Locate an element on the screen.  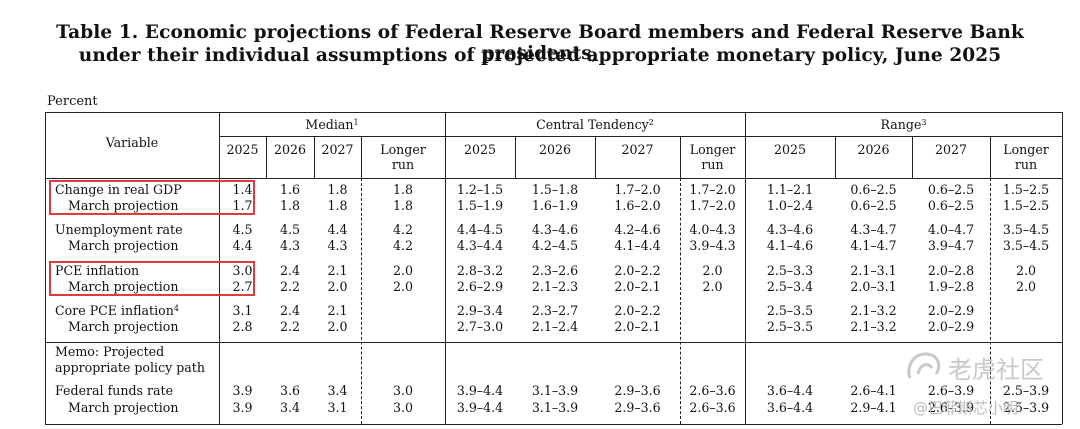
table-cell: 2.6–4.1 is located at coordinates (873, 390).